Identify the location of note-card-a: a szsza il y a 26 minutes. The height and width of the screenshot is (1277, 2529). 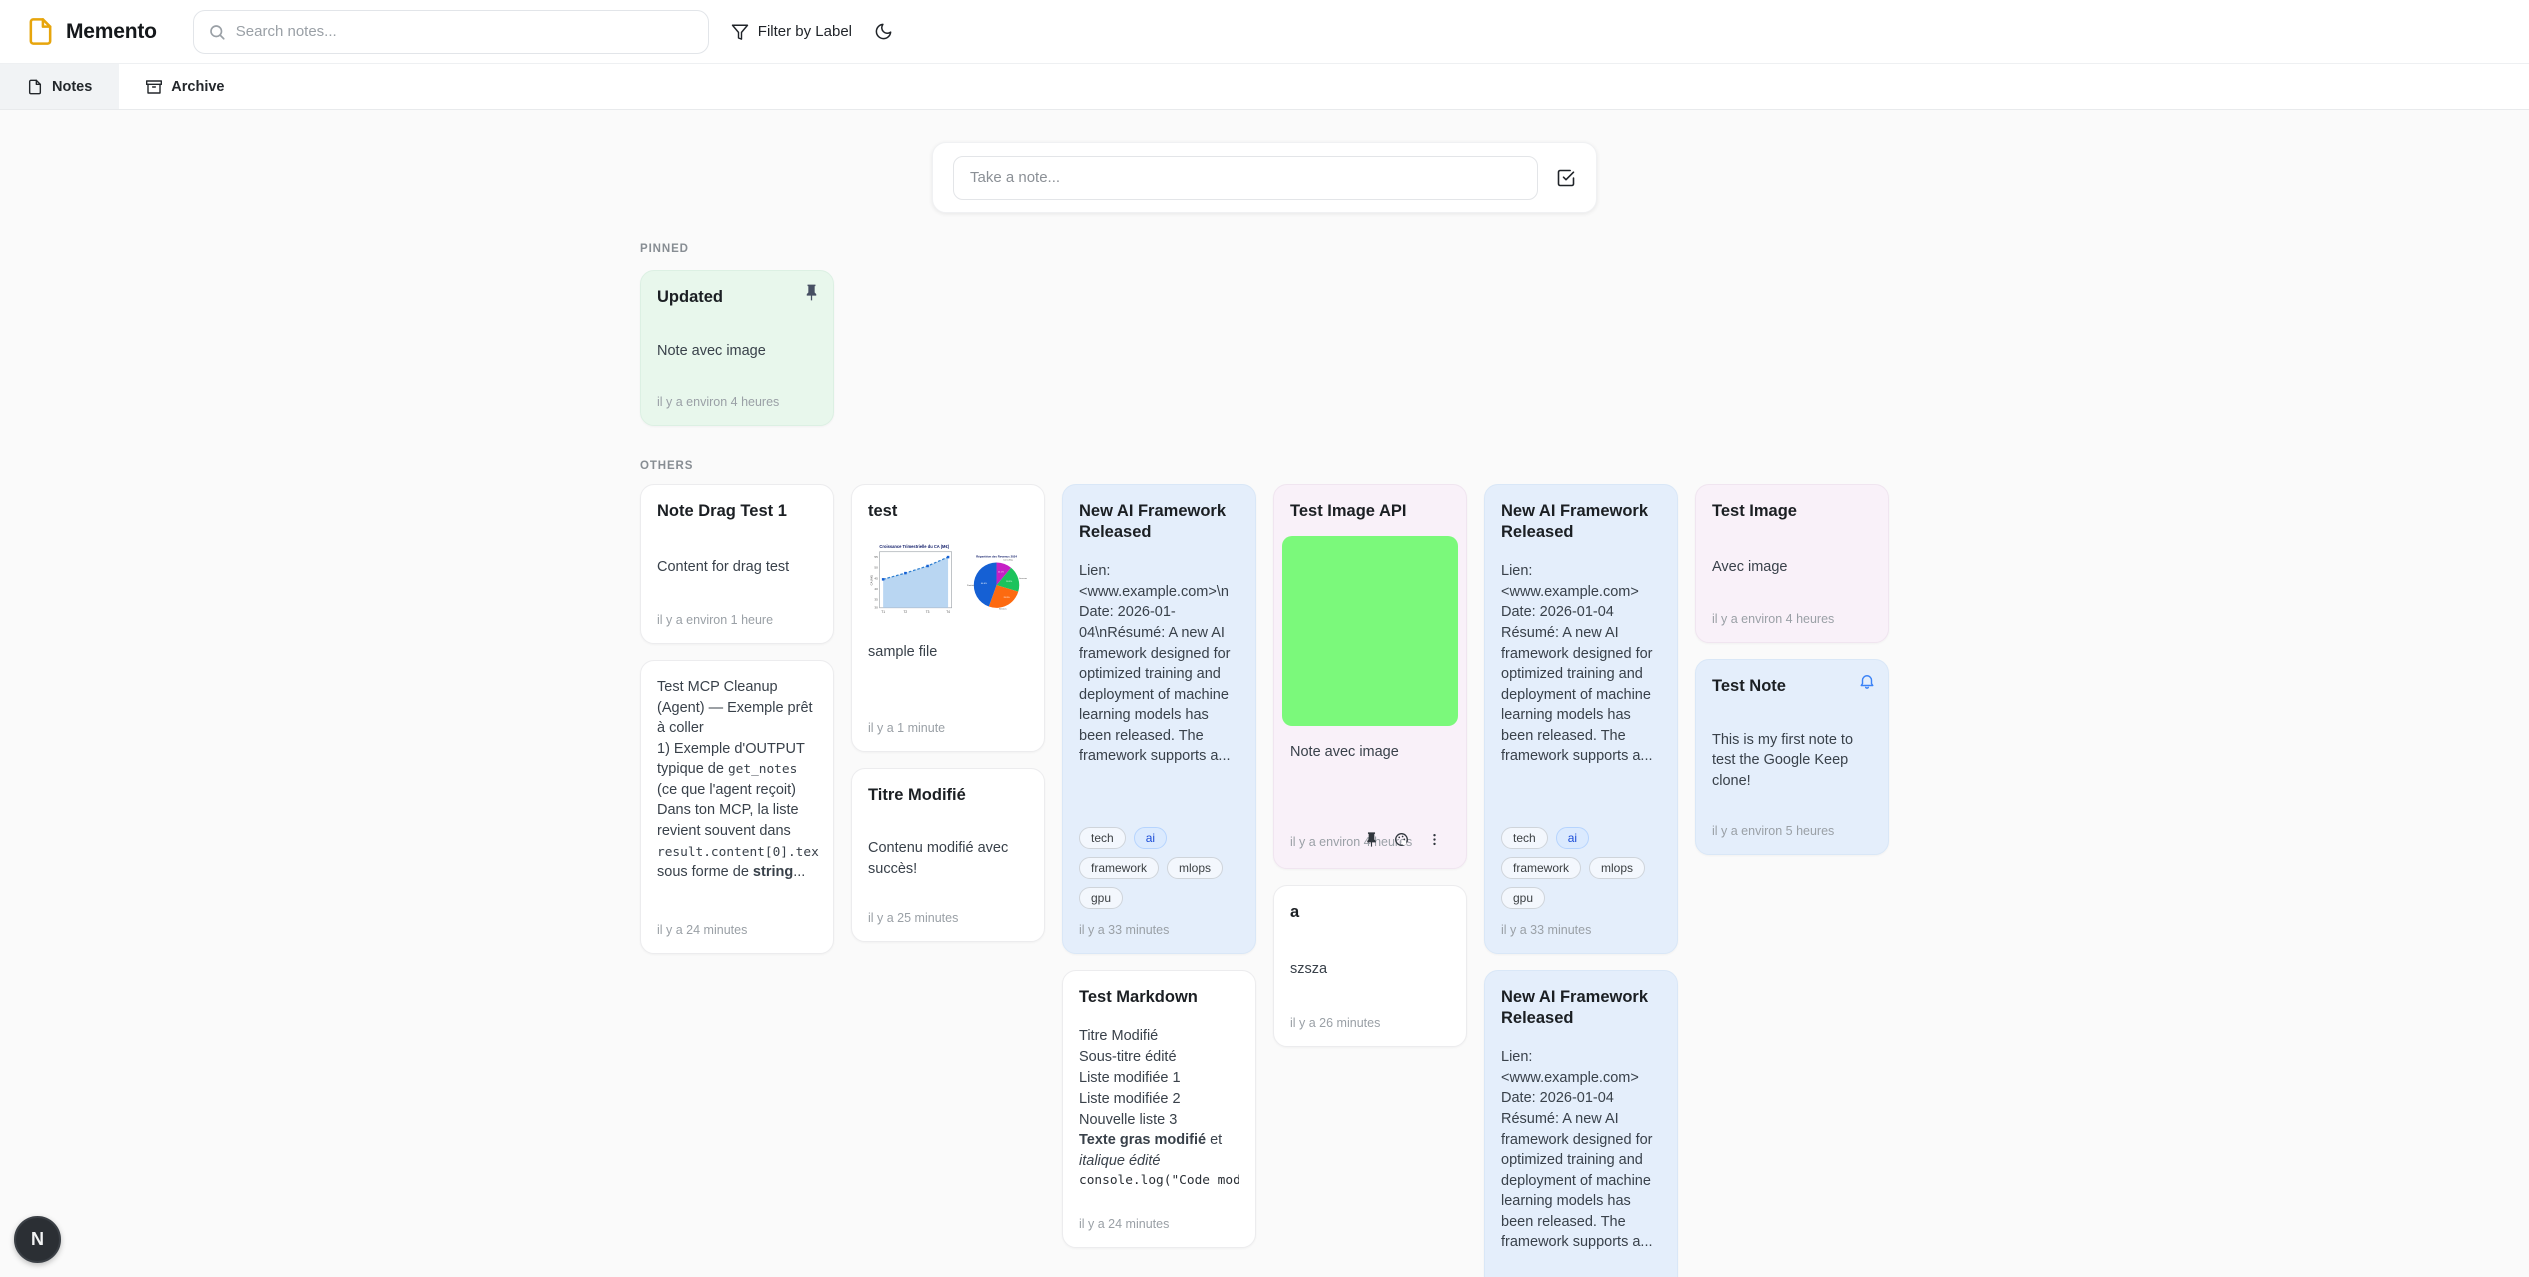
(1370, 966).